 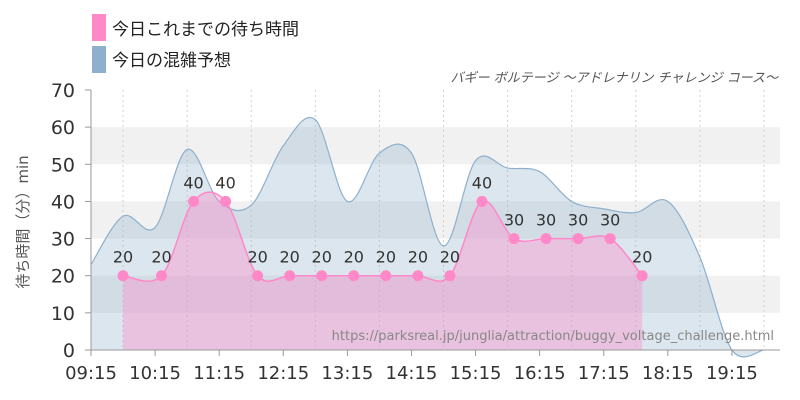 I want to click on x-tick-label: 14:15, so click(x=412, y=373).